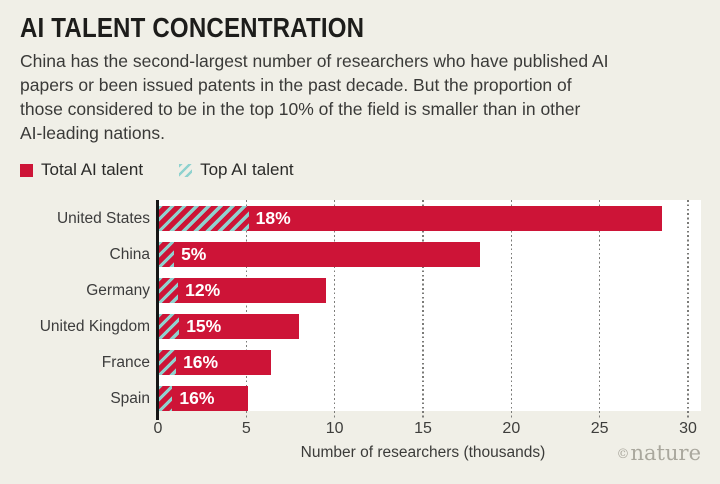 The width and height of the screenshot is (720, 484). I want to click on legend: Total AI talent Top AI talent, so click(157, 170).